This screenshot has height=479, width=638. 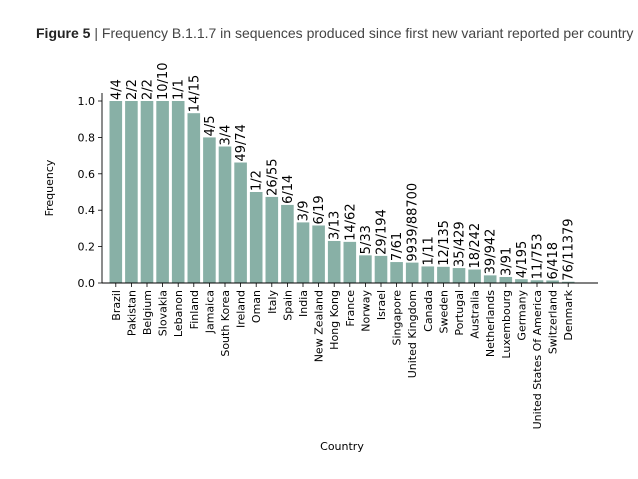 What do you see at coordinates (272, 302) in the screenshot?
I see `x-tick-label: Italy` at bounding box center [272, 302].